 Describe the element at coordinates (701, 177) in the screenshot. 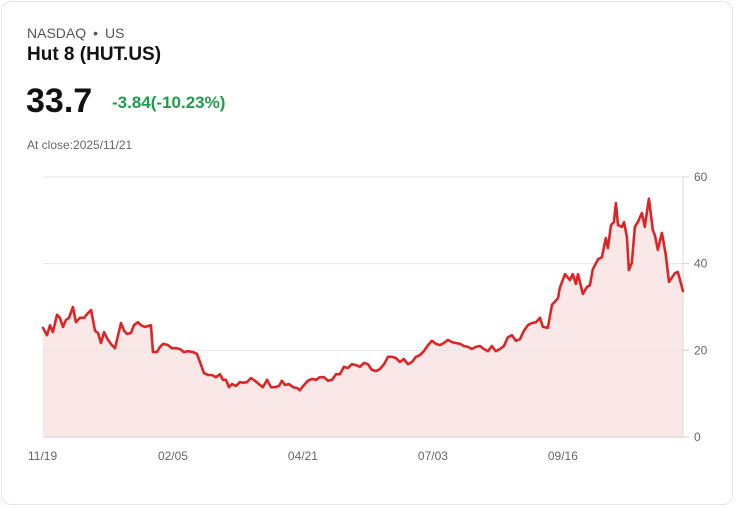

I see `y-tick-label: 60` at that location.